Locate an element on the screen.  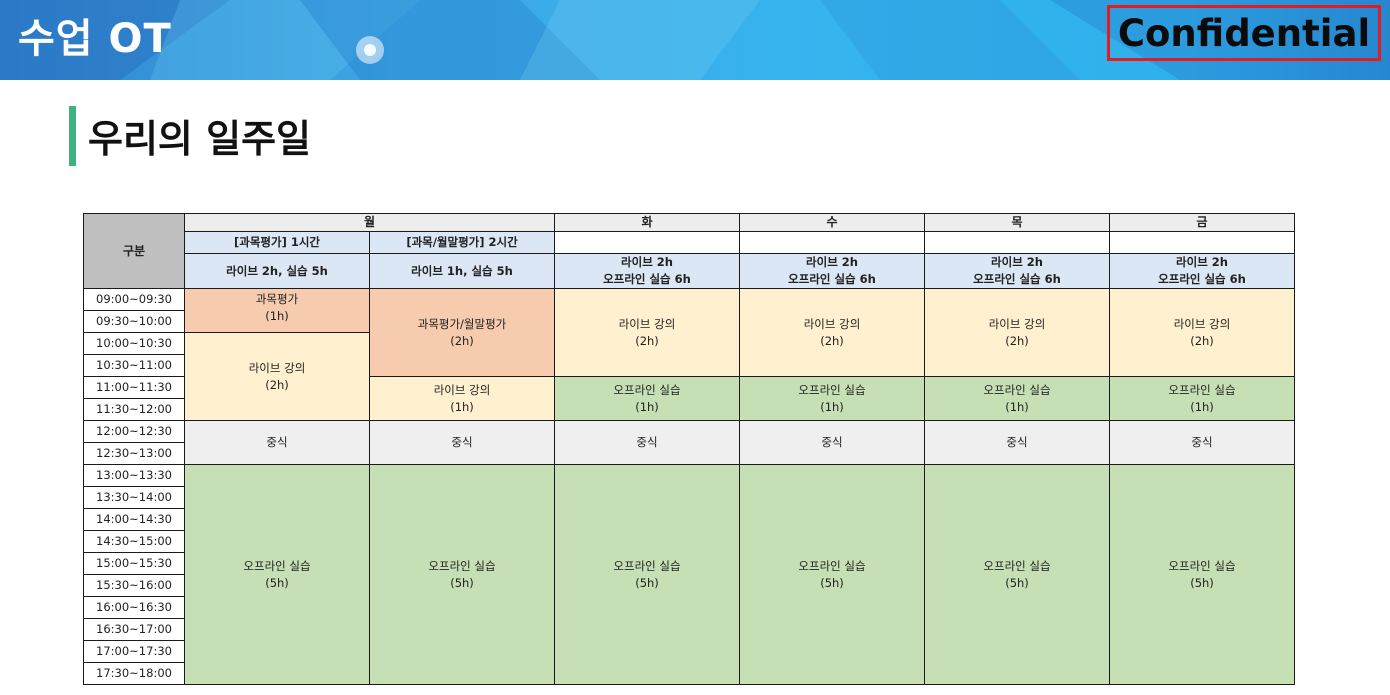
wed-live-lecture-block: 라이브 강의 (2h) is located at coordinates (832, 332).